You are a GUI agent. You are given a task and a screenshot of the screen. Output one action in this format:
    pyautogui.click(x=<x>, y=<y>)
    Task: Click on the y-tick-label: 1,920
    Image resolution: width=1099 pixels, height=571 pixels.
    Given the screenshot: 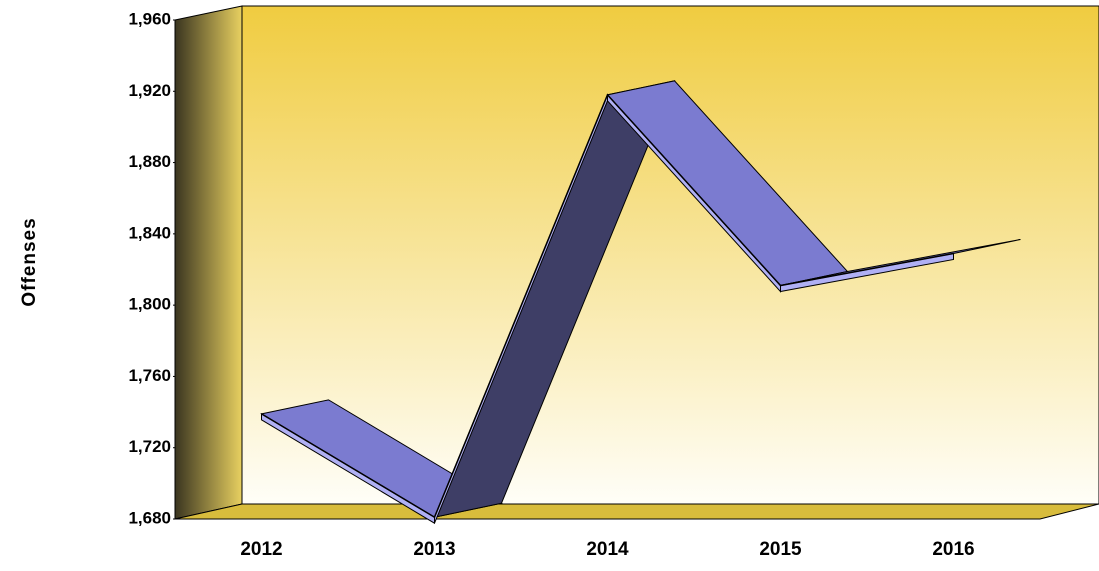 What is the action you would take?
    pyautogui.click(x=149, y=90)
    